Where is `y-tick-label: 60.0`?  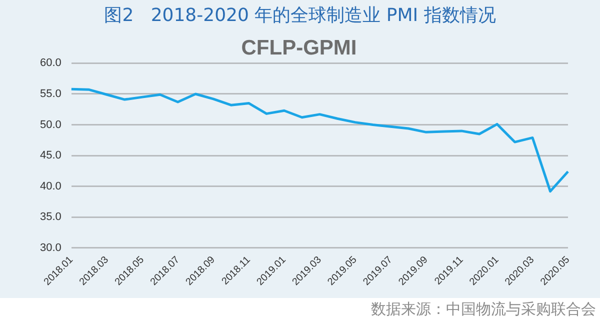
y-tick-label: 60.0 is located at coordinates (51, 63).